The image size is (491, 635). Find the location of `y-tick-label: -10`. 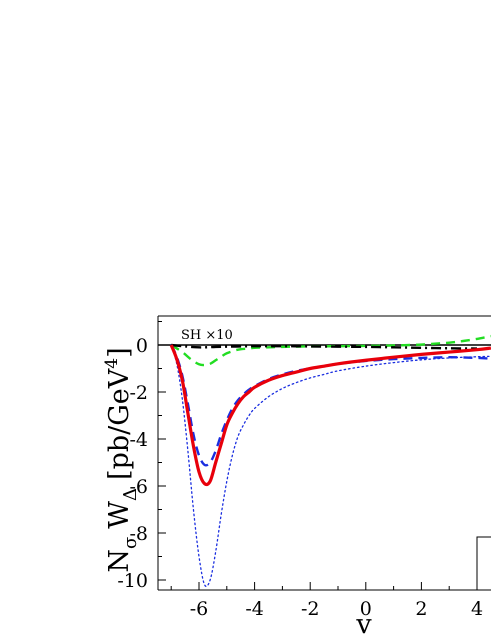

y-tick-label: -10 is located at coordinates (132, 581).